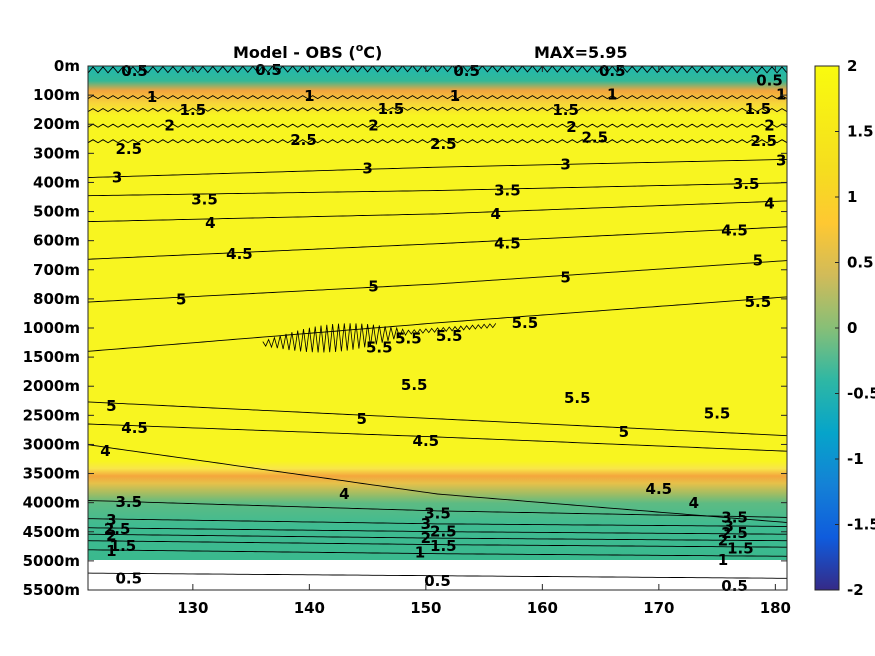 The width and height of the screenshot is (875, 656). I want to click on max-label: MAX=5.95, so click(581, 52).